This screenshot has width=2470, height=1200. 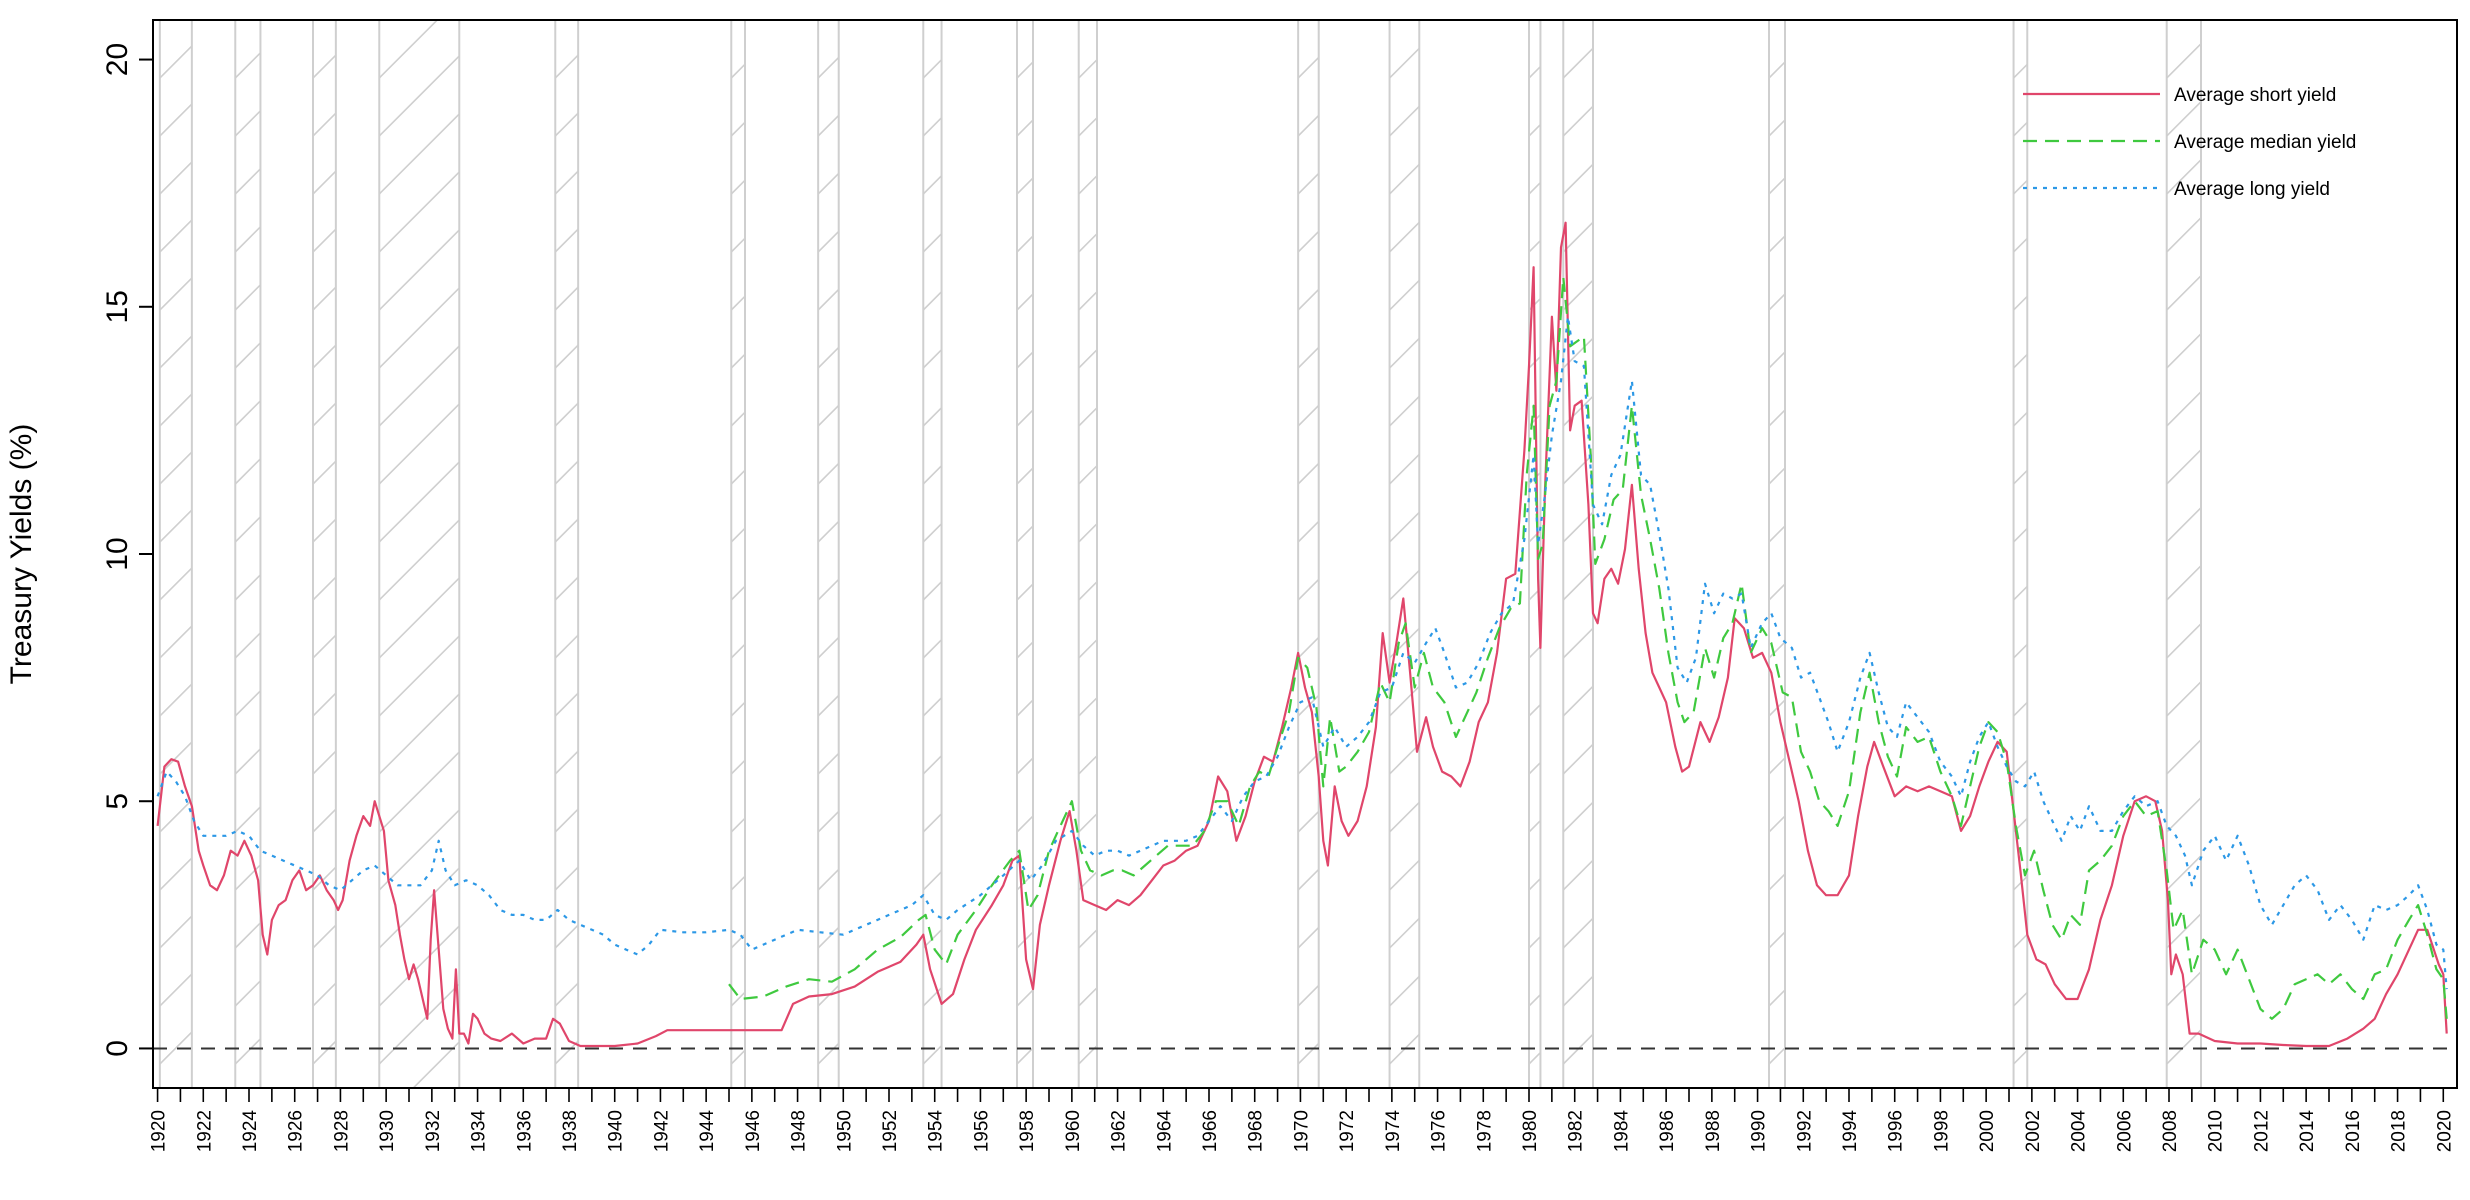 I want to click on y-tick-label: 15, so click(x=117, y=306).